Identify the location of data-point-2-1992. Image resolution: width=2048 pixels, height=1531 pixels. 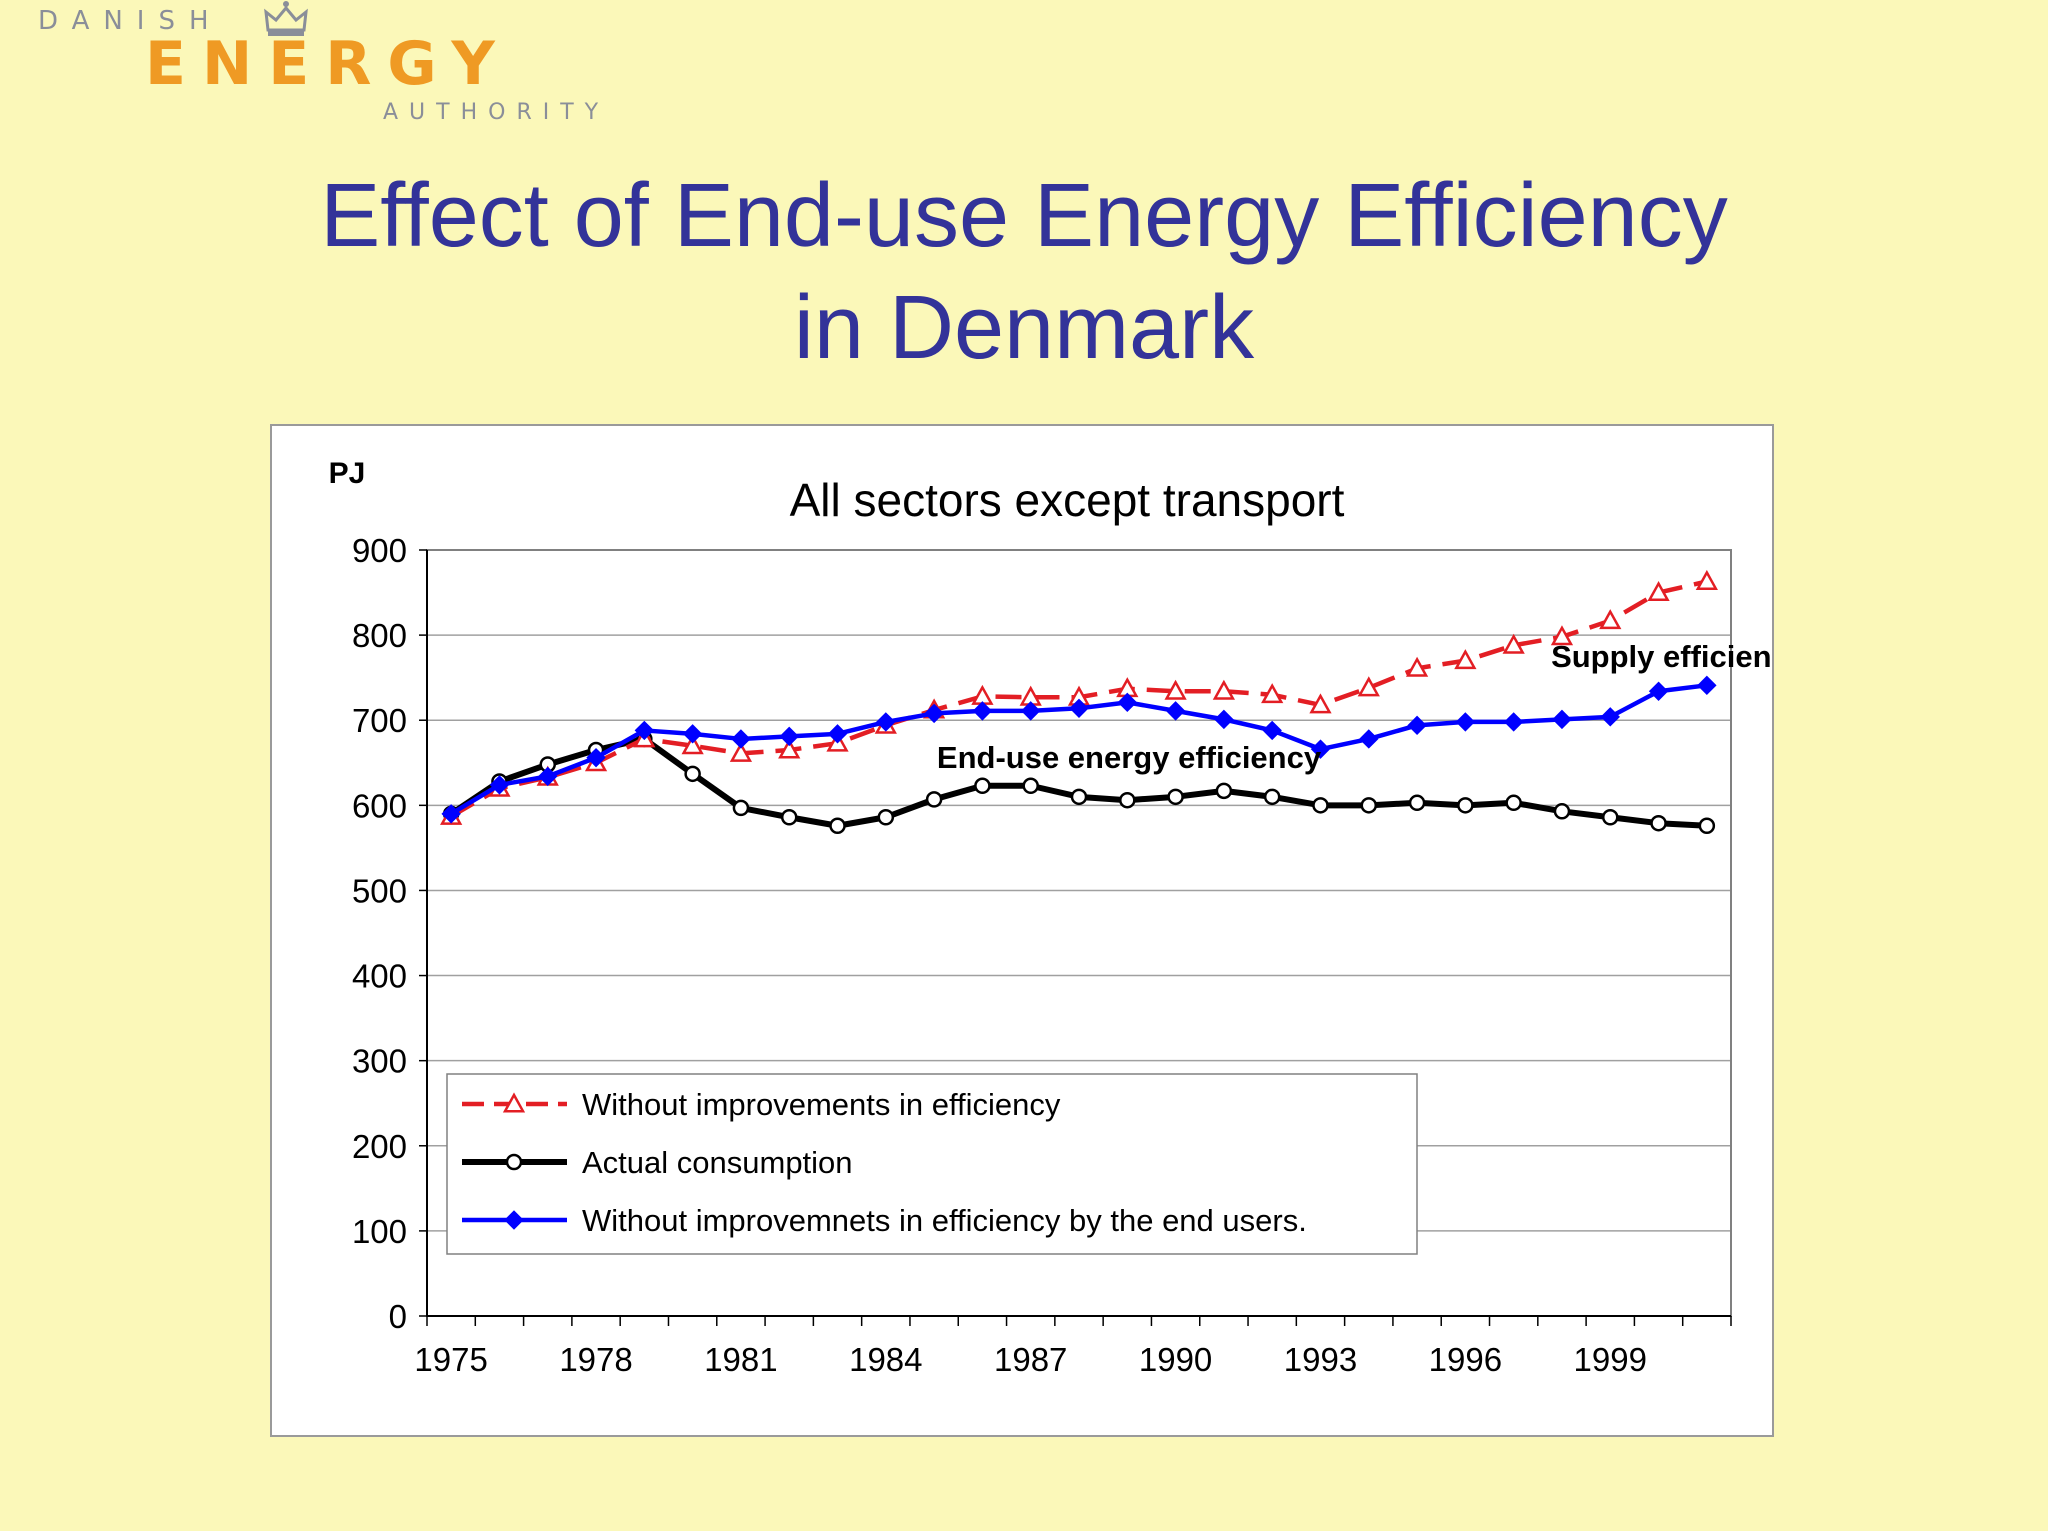
(1272, 730).